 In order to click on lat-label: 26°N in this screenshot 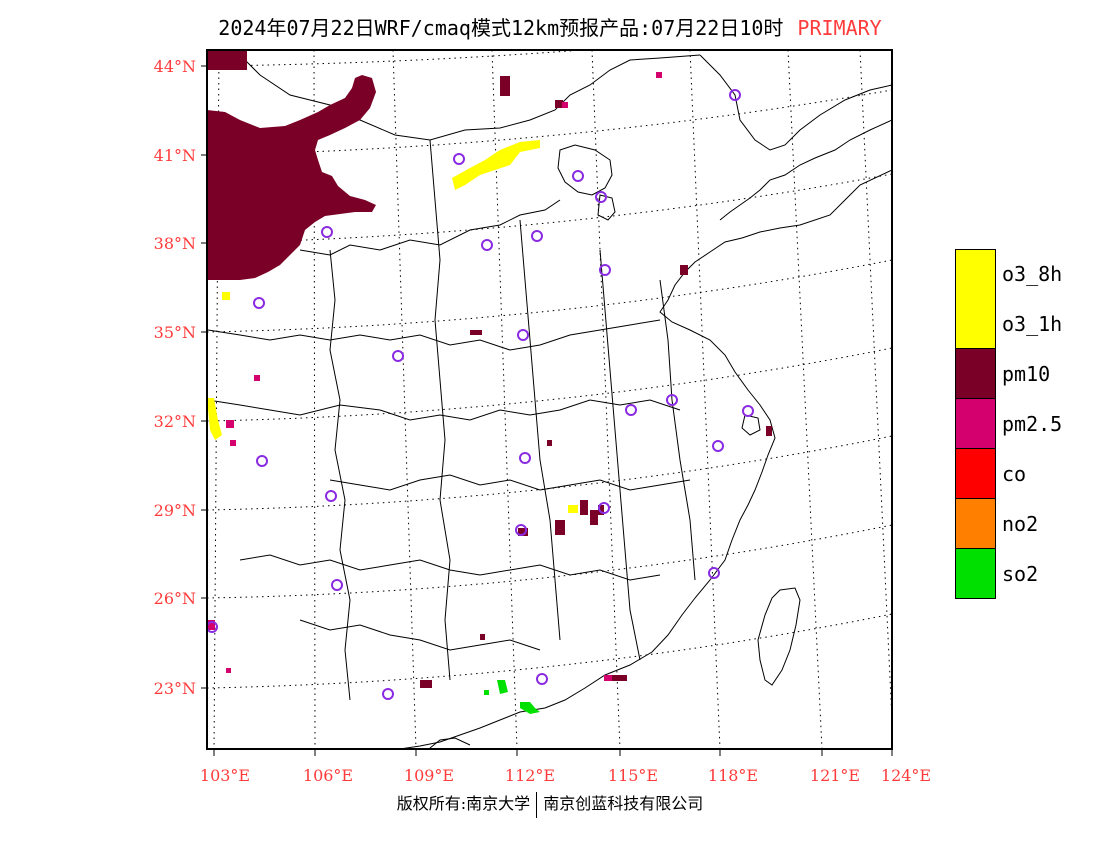, I will do `click(175, 598)`.